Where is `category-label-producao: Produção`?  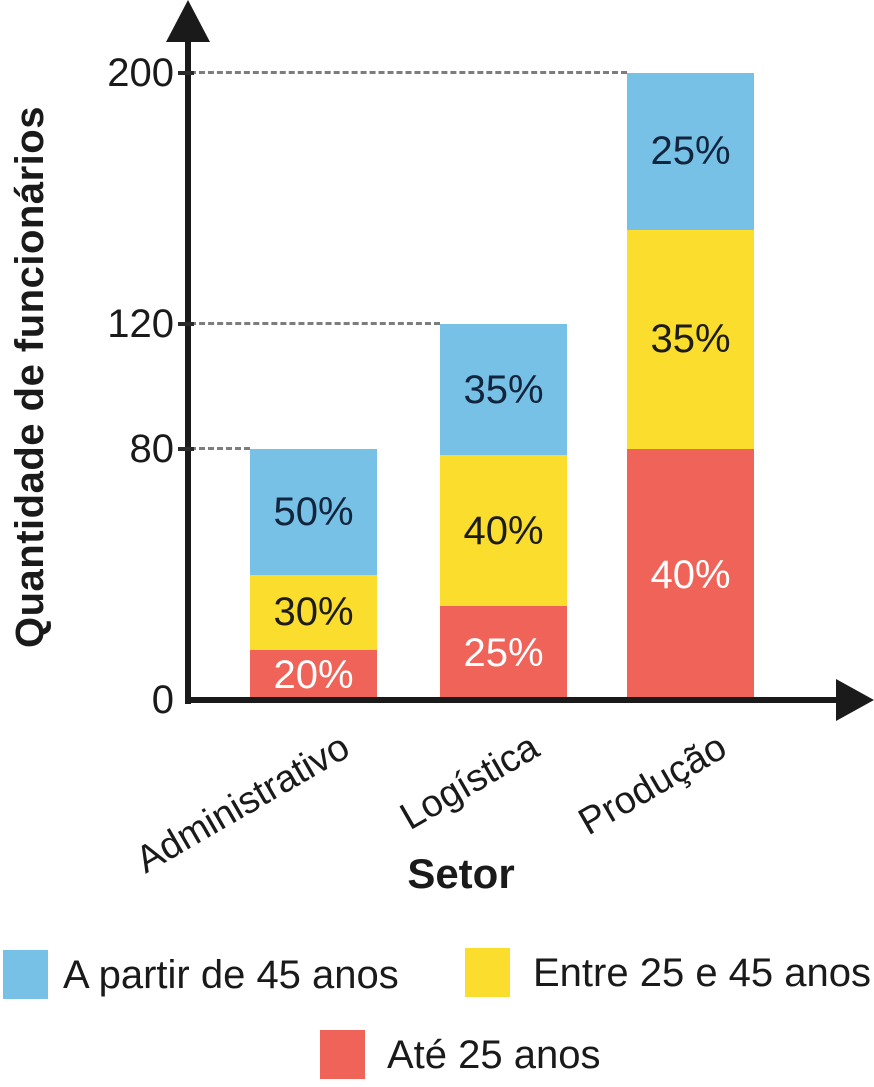
category-label-producao: Produção is located at coordinates (652, 785).